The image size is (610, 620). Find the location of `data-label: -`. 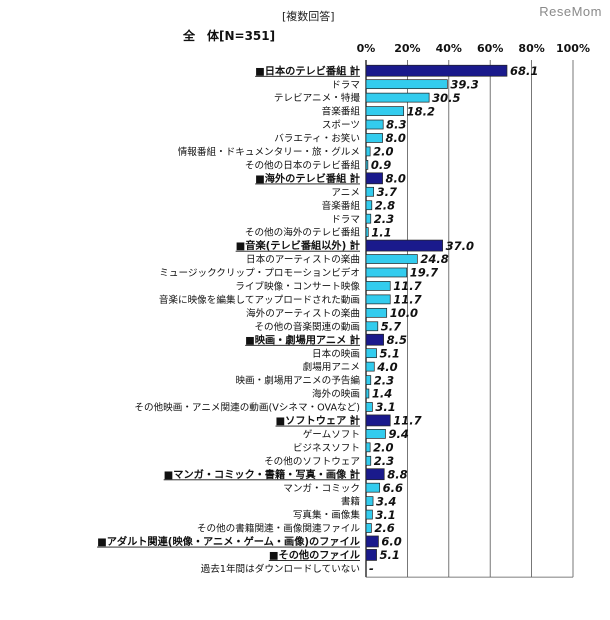

data-label: - is located at coordinates (371, 569).